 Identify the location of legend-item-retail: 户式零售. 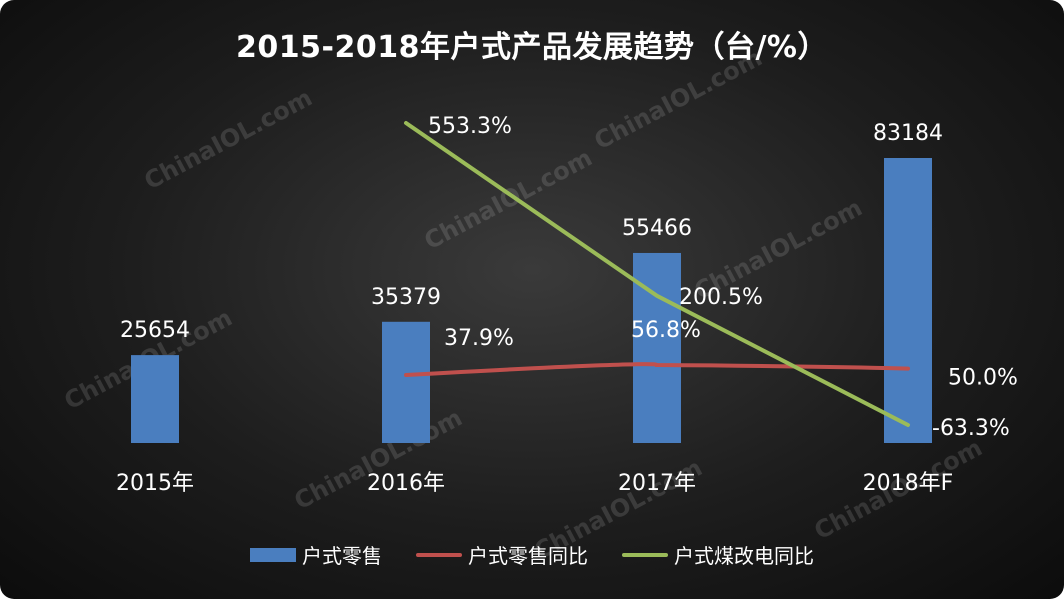
(316, 554).